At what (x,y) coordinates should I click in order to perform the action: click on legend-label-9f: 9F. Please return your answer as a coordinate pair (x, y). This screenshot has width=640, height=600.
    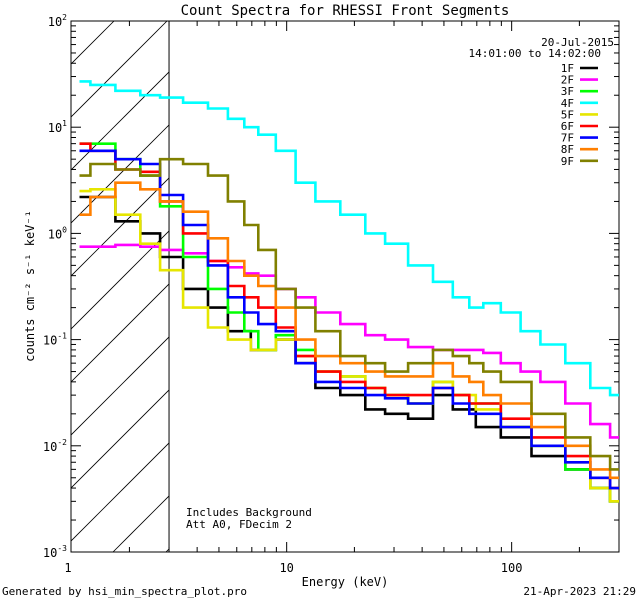
    Looking at the image, I should click on (567, 161).